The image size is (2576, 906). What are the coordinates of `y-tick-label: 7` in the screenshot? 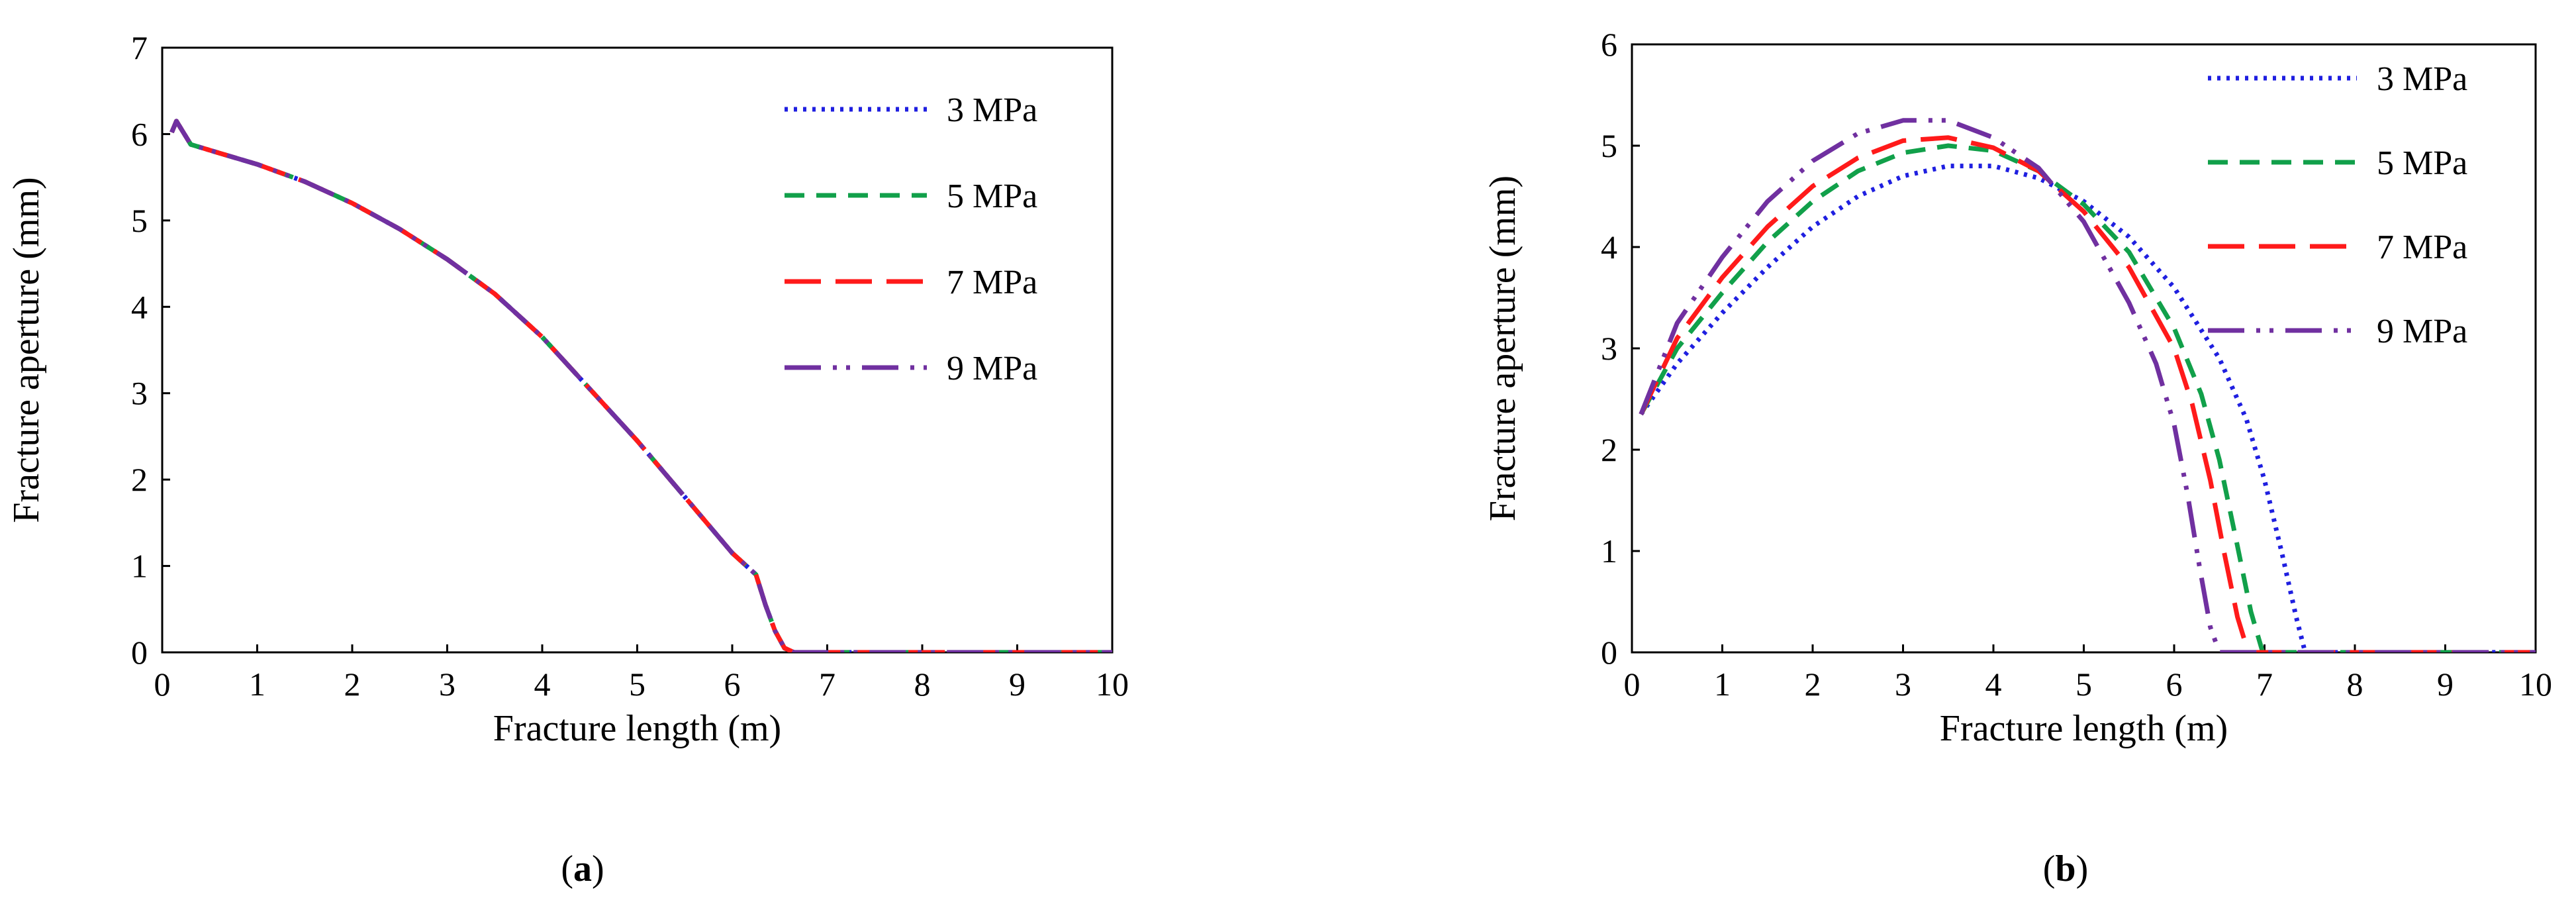 It's located at (139, 47).